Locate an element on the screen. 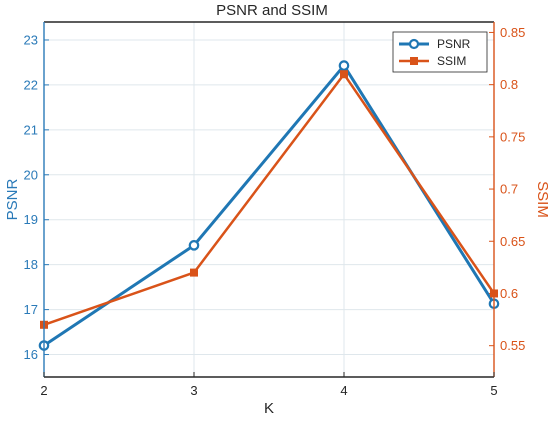 The height and width of the screenshot is (421, 550). legend-box is located at coordinates (440, 52).